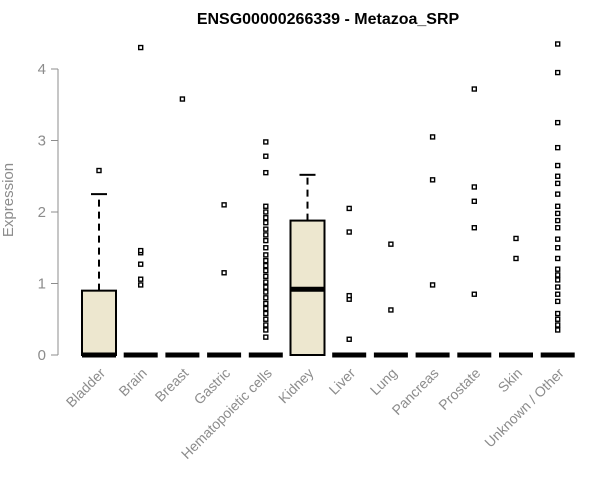 Image resolution: width=600 pixels, height=500 pixels. I want to click on x-tick-label: Bladder, so click(86, 388).